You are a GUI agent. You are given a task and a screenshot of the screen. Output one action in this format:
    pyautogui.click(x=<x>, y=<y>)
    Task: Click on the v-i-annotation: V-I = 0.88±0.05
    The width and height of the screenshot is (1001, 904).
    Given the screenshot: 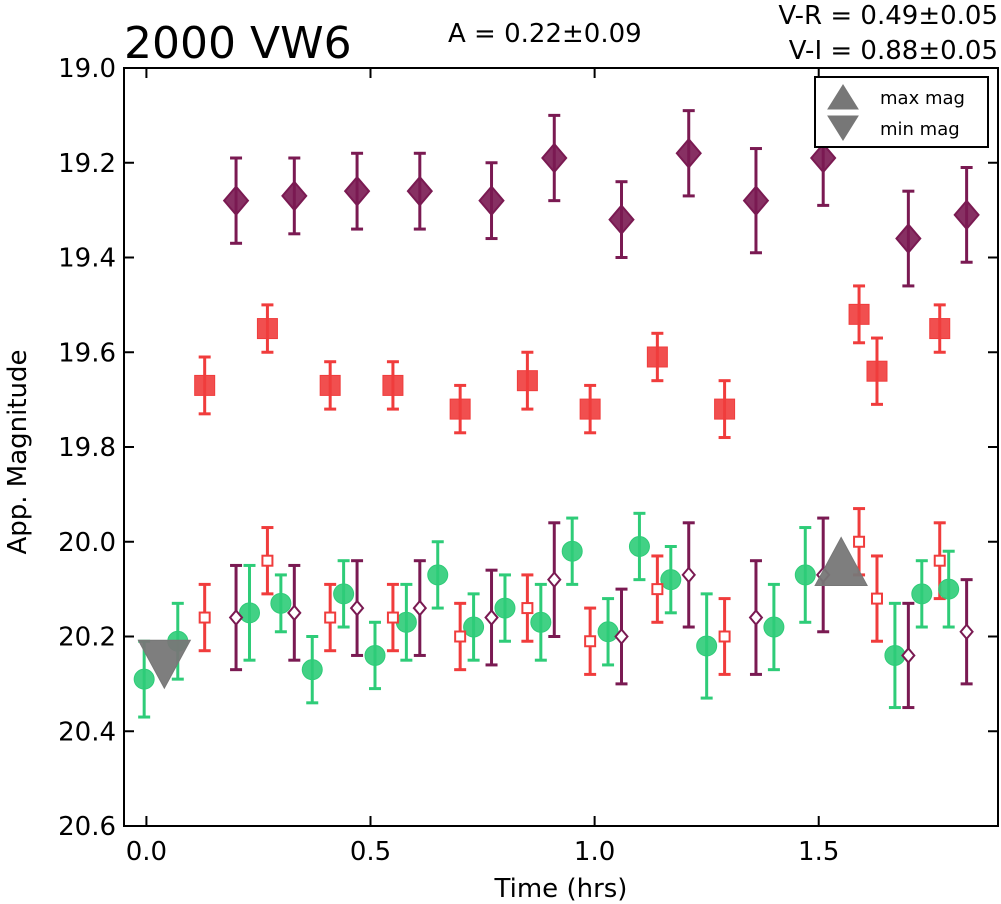 What is the action you would take?
    pyautogui.click(x=893, y=51)
    